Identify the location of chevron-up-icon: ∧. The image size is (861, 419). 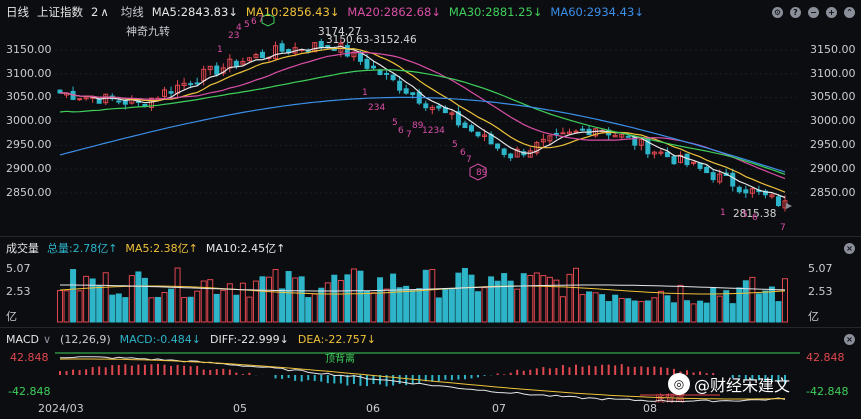
(104, 12).